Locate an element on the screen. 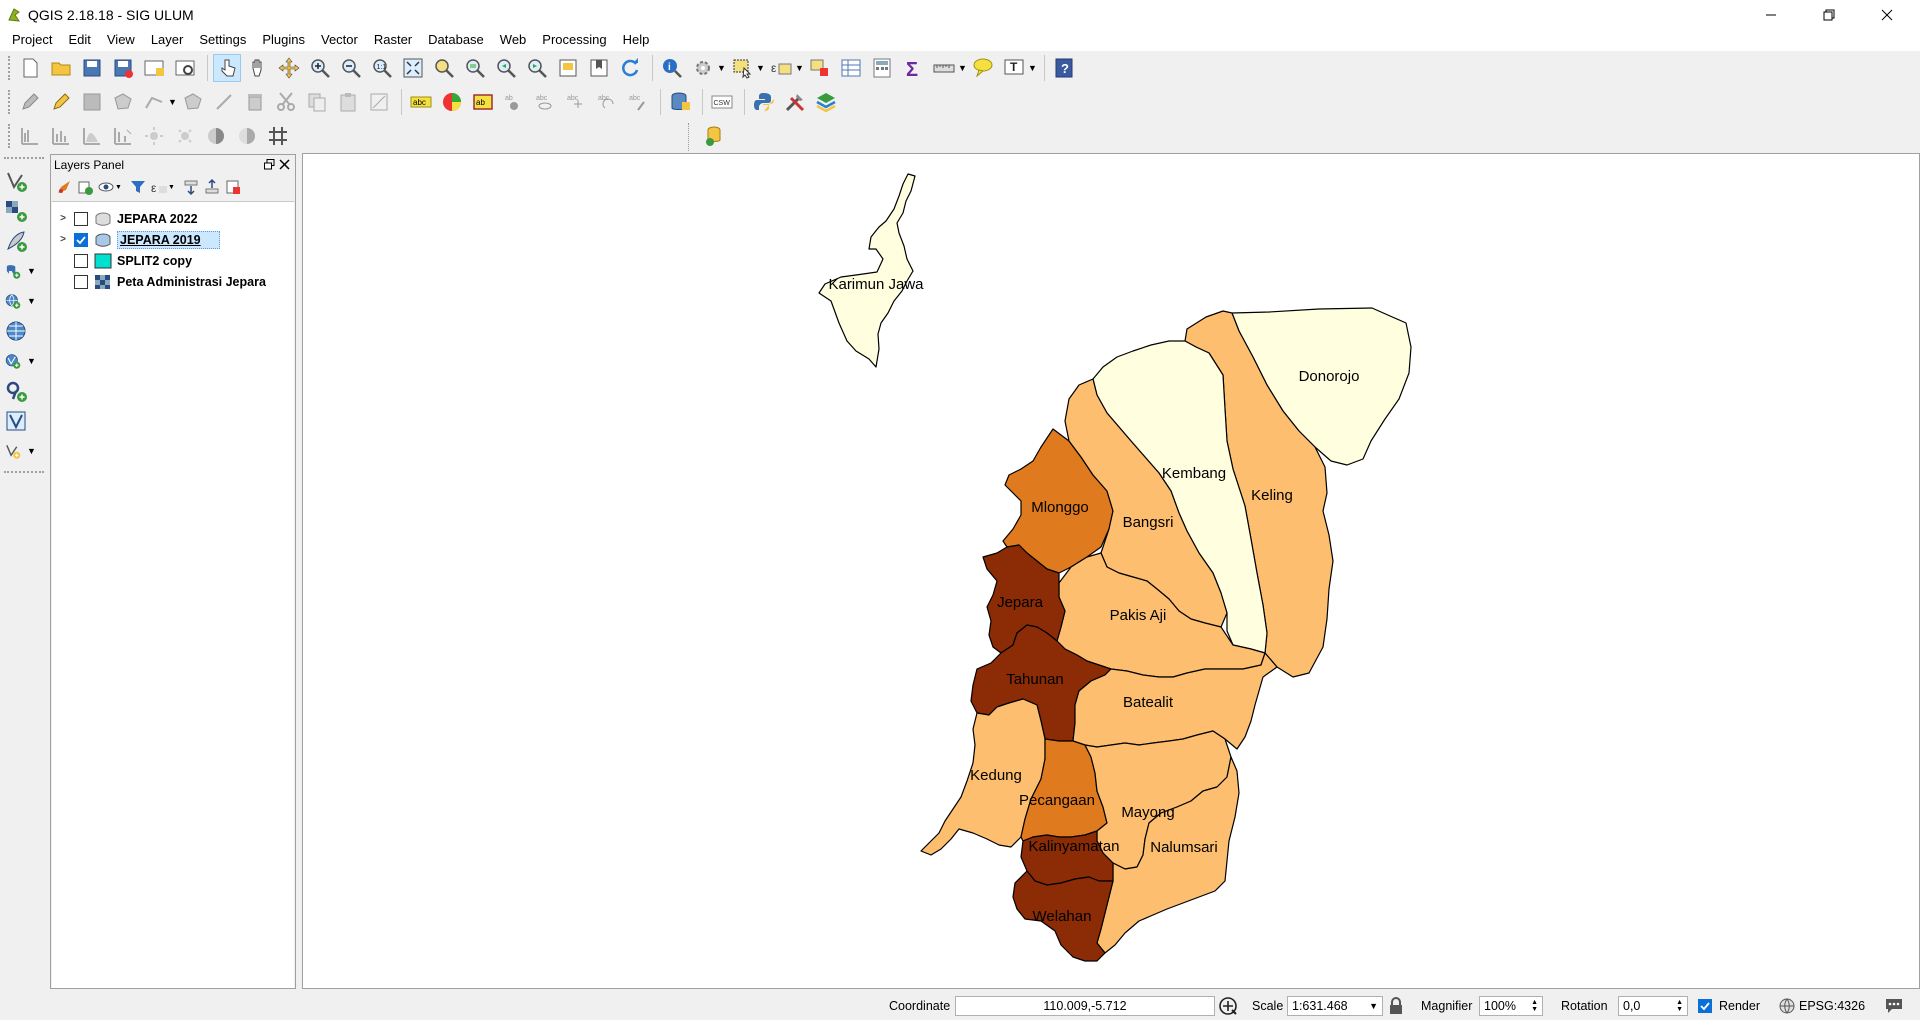 The width and height of the screenshot is (1920, 1020). add-wfs-layer-button: ▼ is located at coordinates (21, 361).